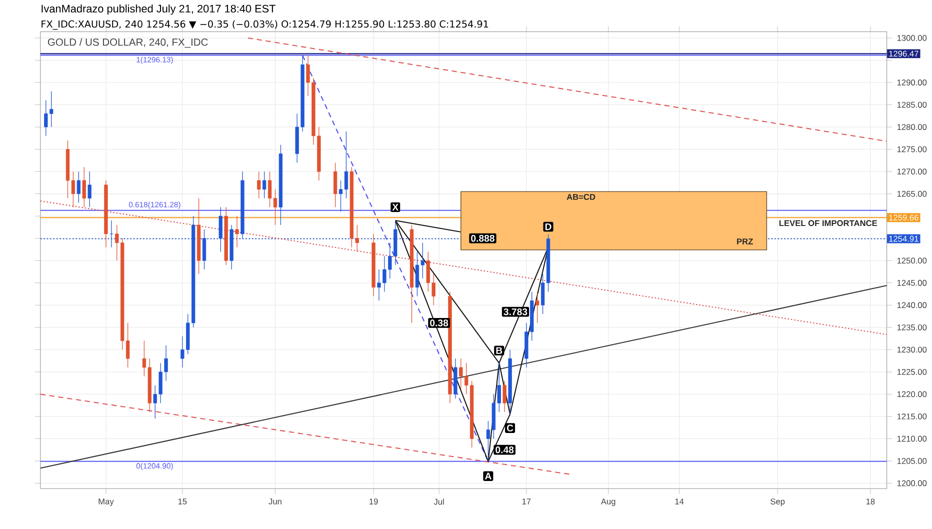 This screenshot has height=529, width=932. Describe the element at coordinates (912, 371) in the screenshot. I see `y-tick-label: 1225.00` at that location.